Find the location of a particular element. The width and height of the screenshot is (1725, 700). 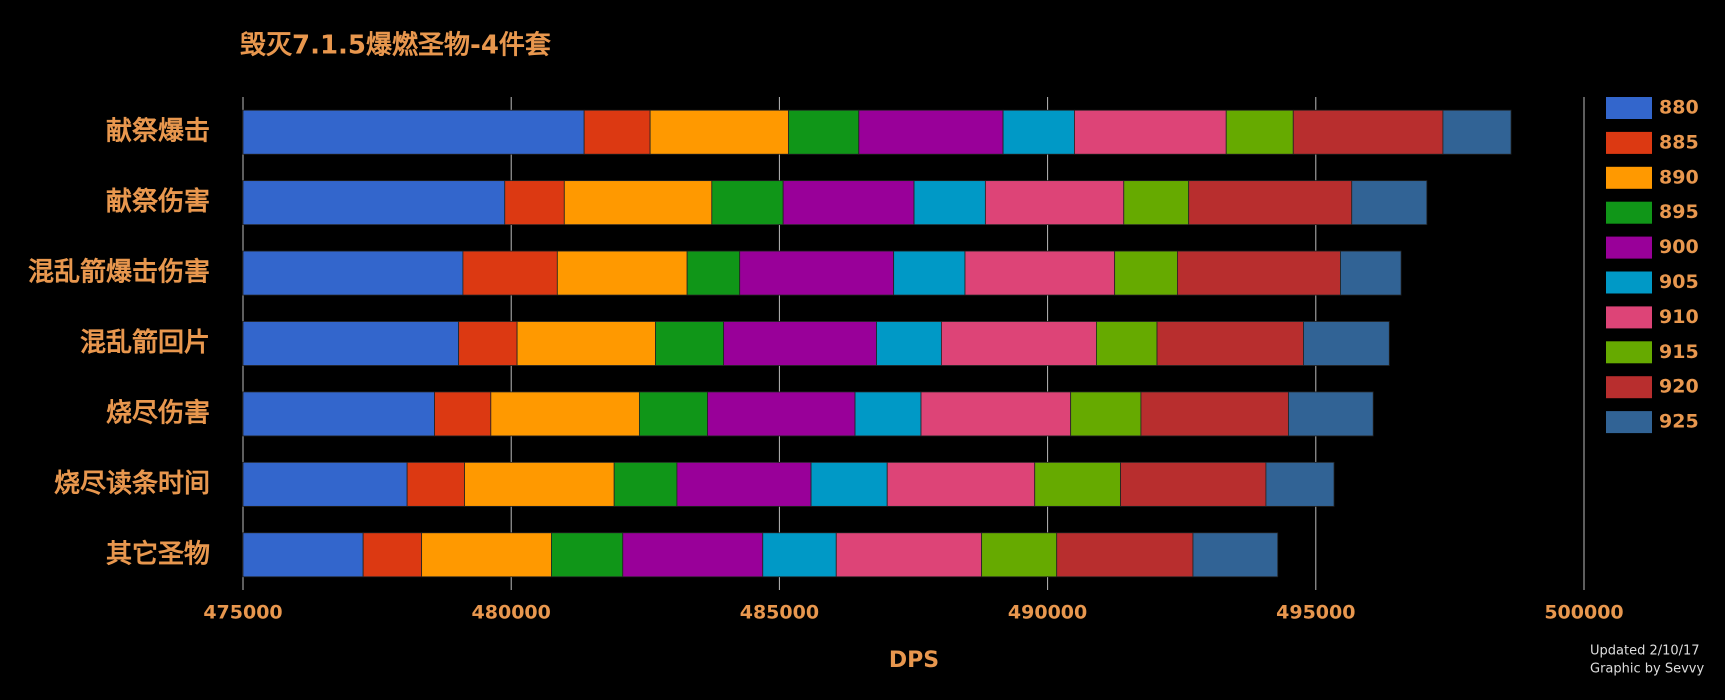

legend-label: 880 is located at coordinates (1679, 108).